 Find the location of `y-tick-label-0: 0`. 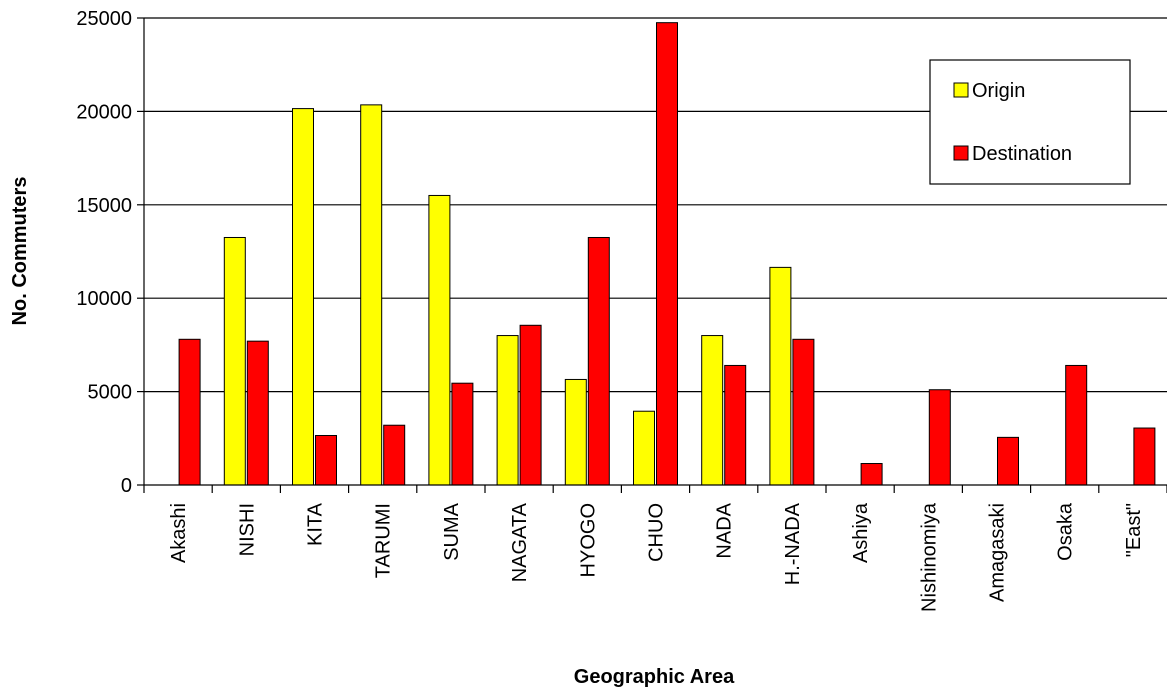

y-tick-label-0: 0 is located at coordinates (126, 486).